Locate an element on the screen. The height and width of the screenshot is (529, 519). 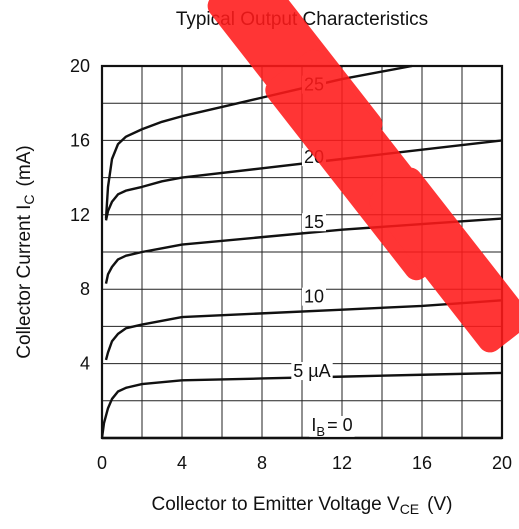
x-tick-label: 4 is located at coordinates (182, 463).